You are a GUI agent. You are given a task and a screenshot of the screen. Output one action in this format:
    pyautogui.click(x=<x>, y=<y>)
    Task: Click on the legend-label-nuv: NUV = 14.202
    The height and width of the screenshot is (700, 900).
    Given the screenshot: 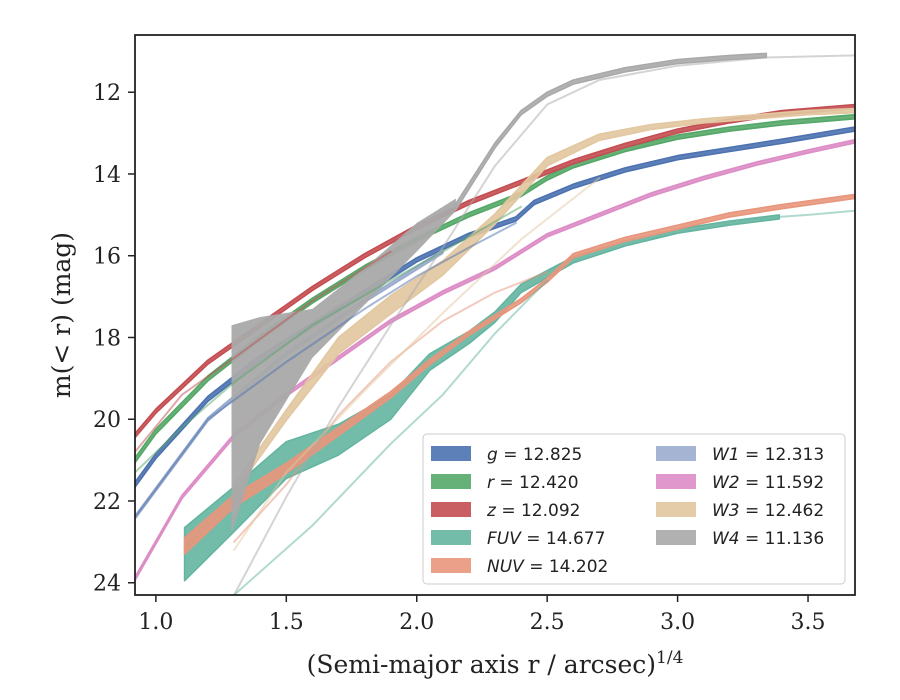 What is the action you would take?
    pyautogui.click(x=547, y=567)
    